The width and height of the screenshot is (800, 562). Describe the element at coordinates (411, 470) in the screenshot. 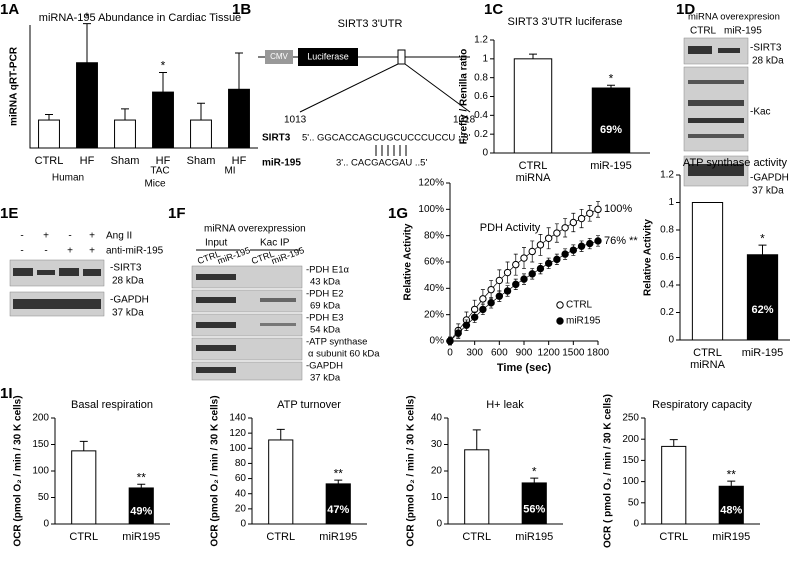

I see `y-axis-label: OCR (pmol O₂ / min / 30 K cells)` at that location.